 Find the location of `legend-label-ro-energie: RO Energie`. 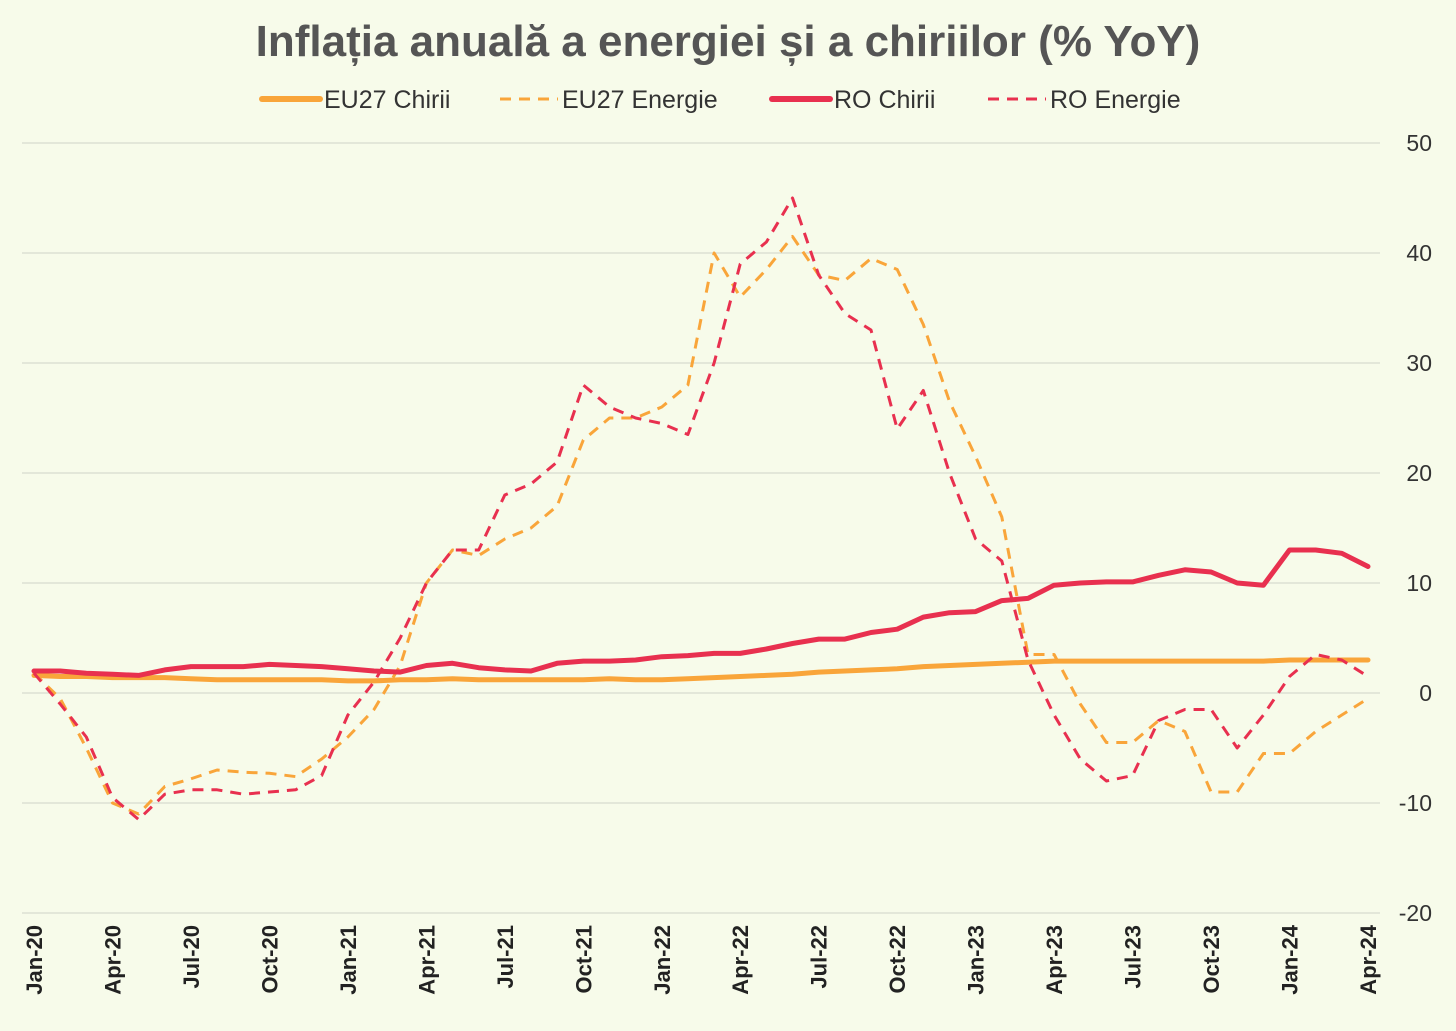

legend-label-ro-energie: RO Energie is located at coordinates (1115, 100).